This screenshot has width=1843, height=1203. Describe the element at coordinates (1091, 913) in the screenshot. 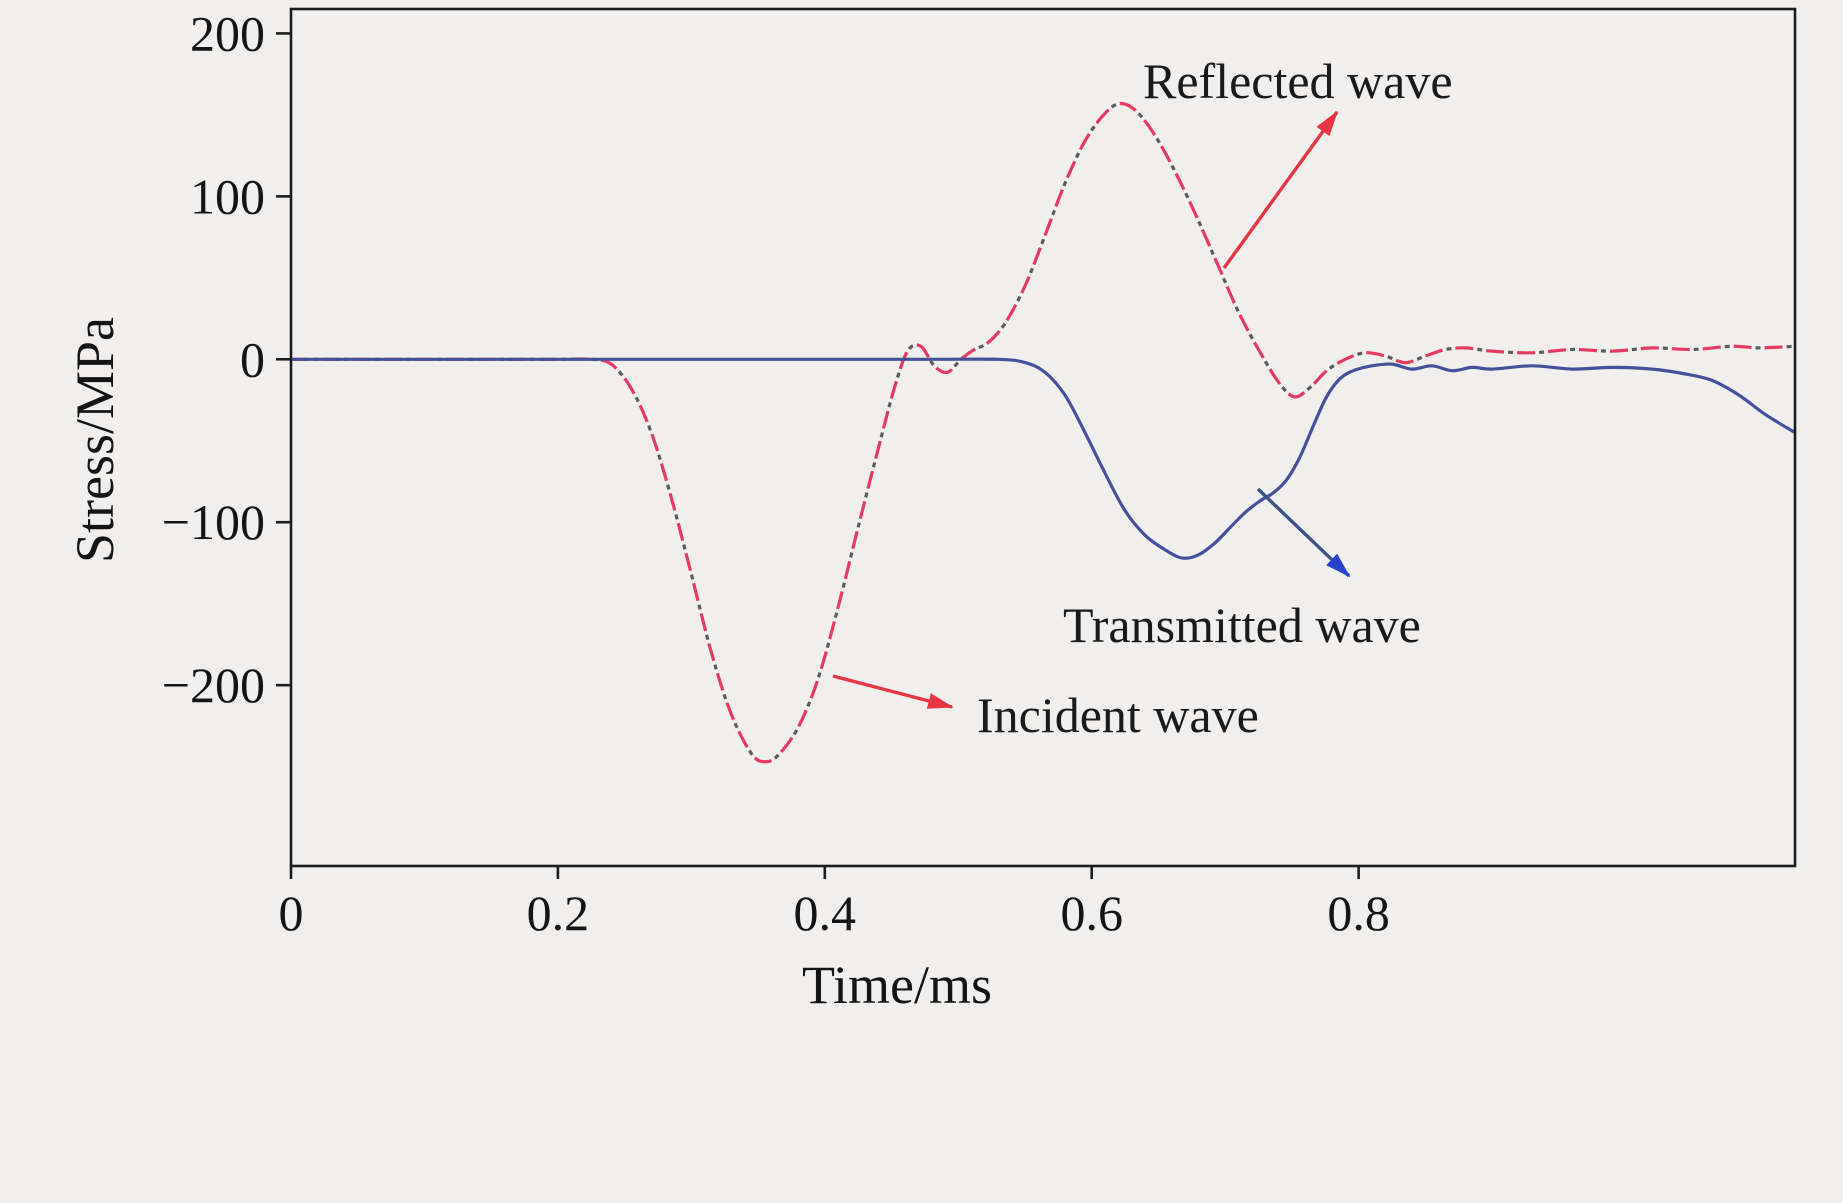

I see `x-tick-label: 0.6` at that location.